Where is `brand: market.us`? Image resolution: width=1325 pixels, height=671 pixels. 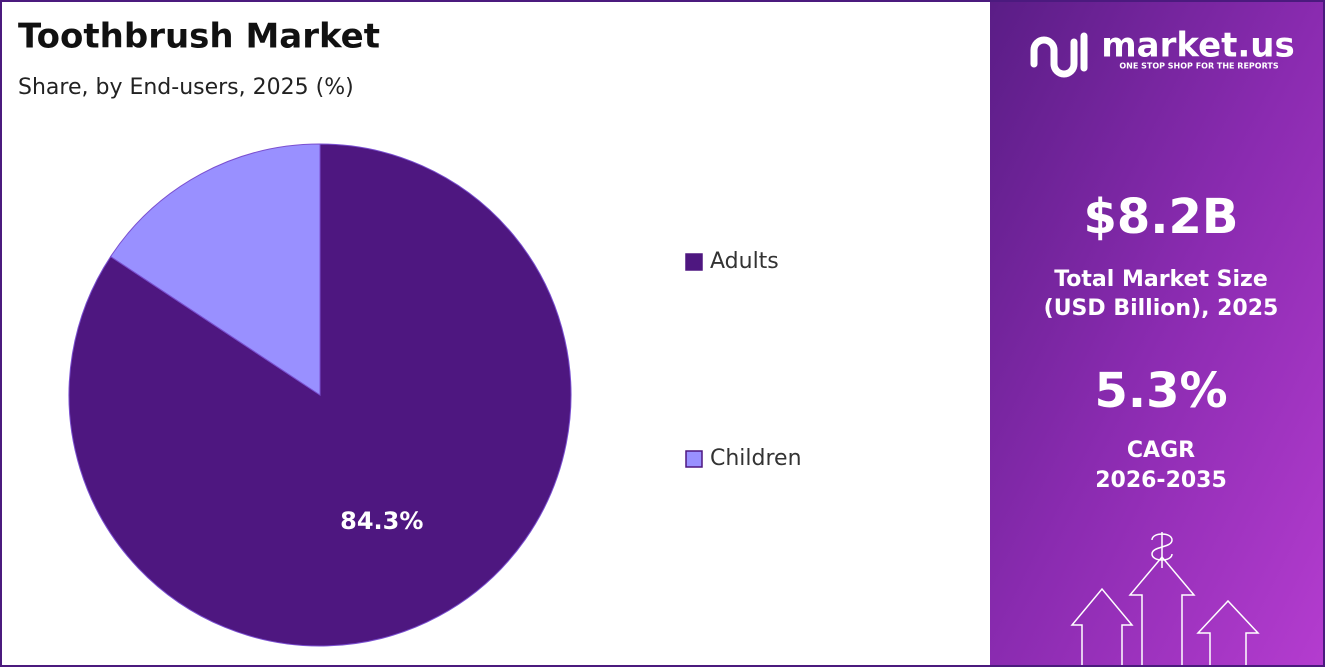
brand: market.us is located at coordinates (1198, 46).